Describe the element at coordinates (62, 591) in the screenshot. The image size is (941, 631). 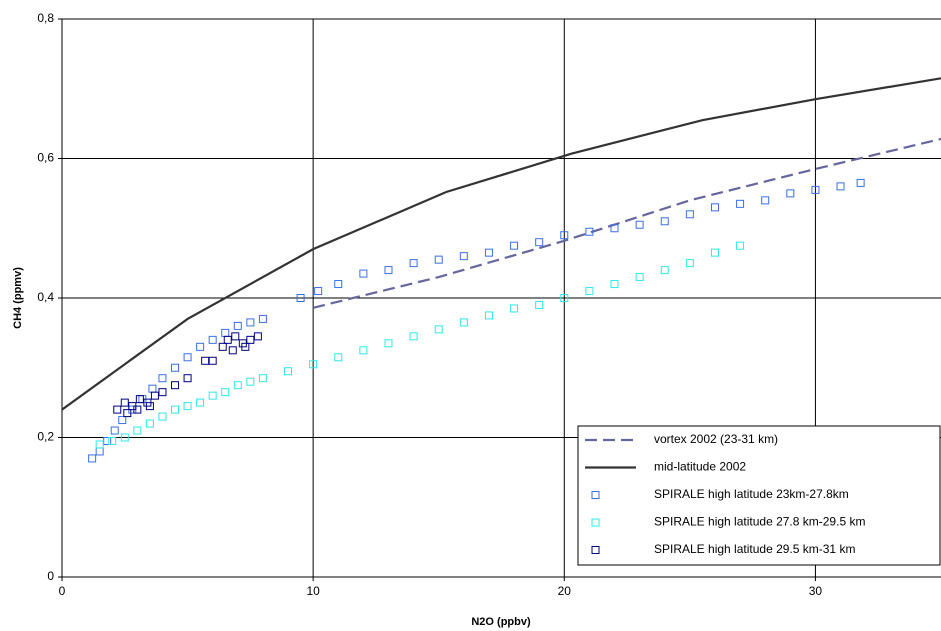
I see `x-tick-label: 0` at that location.